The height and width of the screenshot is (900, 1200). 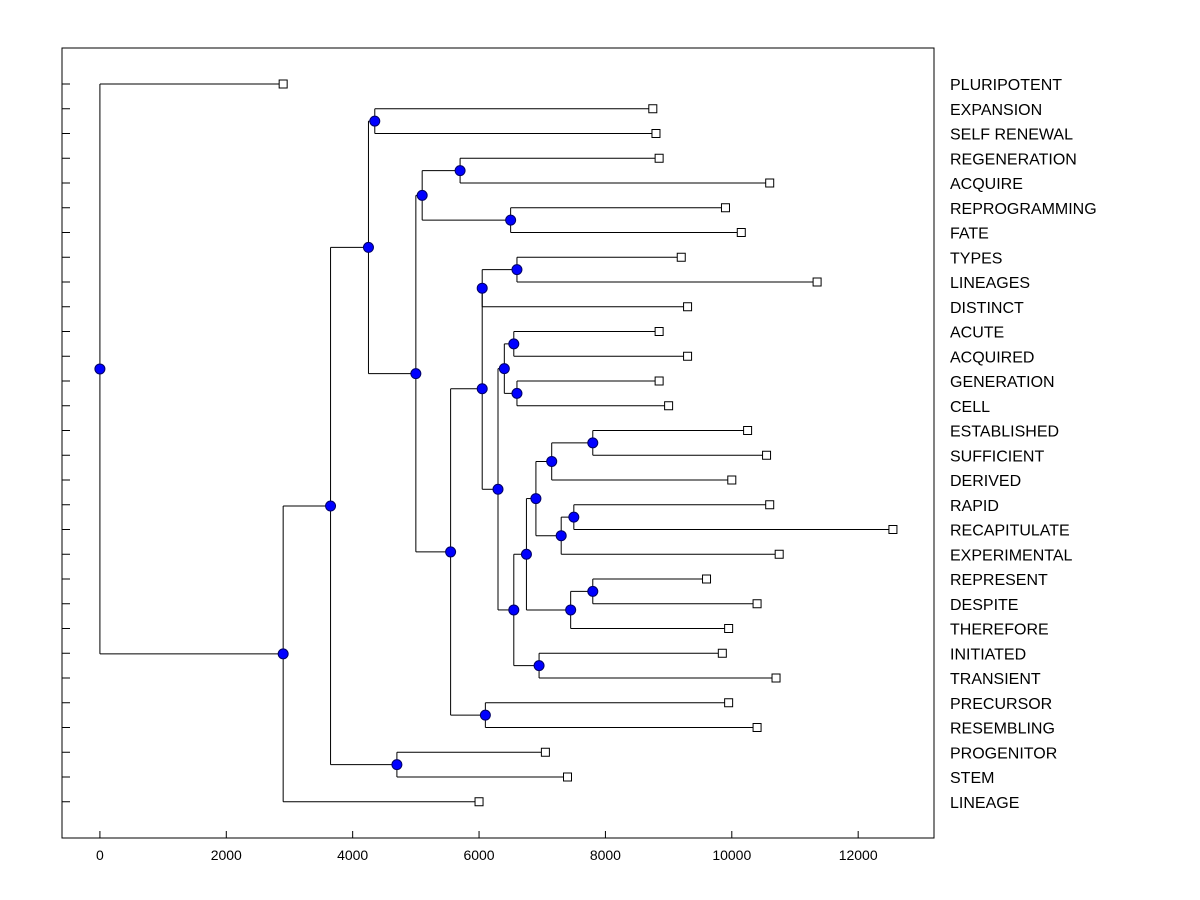 What do you see at coordinates (995, 679) in the screenshot?
I see `leaf-label: TRANSIENT` at bounding box center [995, 679].